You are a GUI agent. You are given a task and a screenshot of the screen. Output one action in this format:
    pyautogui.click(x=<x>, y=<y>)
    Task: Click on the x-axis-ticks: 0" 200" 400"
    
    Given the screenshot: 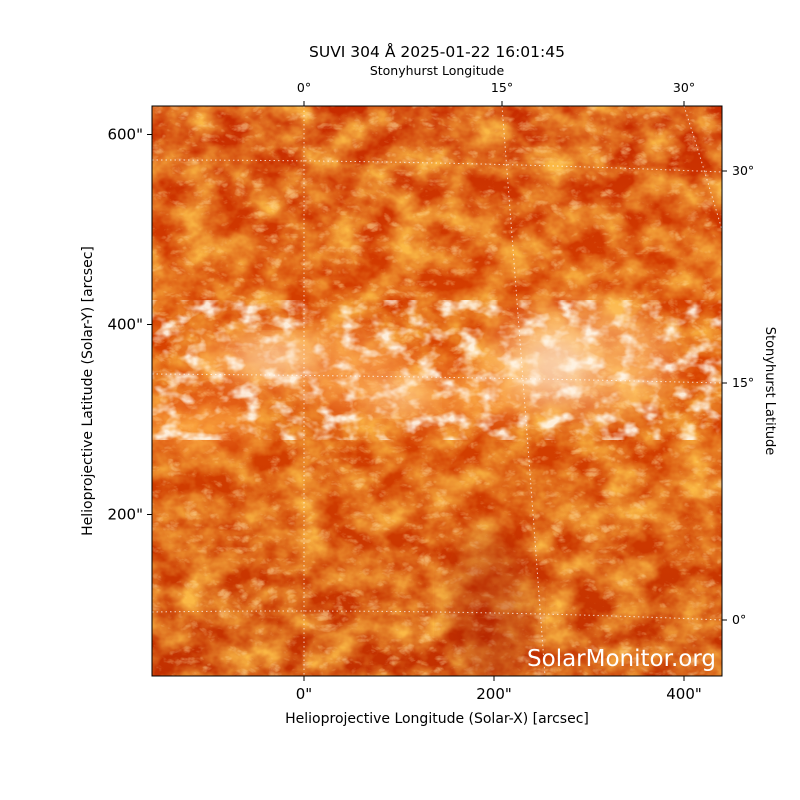 What is the action you would take?
    pyautogui.click(x=499, y=689)
    